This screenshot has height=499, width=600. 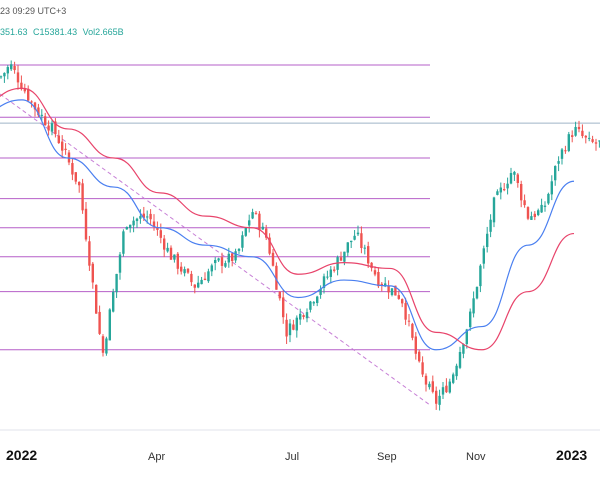 I want to click on close-value: C15381.43, so click(x=55, y=32).